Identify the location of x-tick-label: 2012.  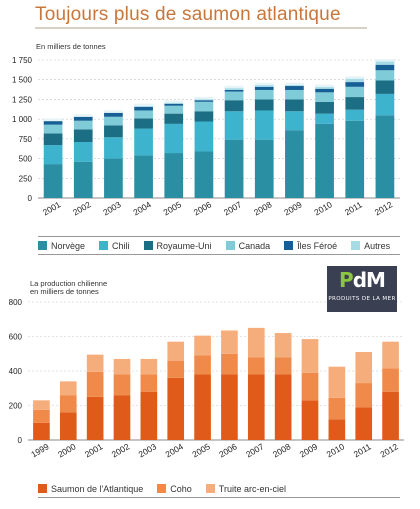
(389, 450).